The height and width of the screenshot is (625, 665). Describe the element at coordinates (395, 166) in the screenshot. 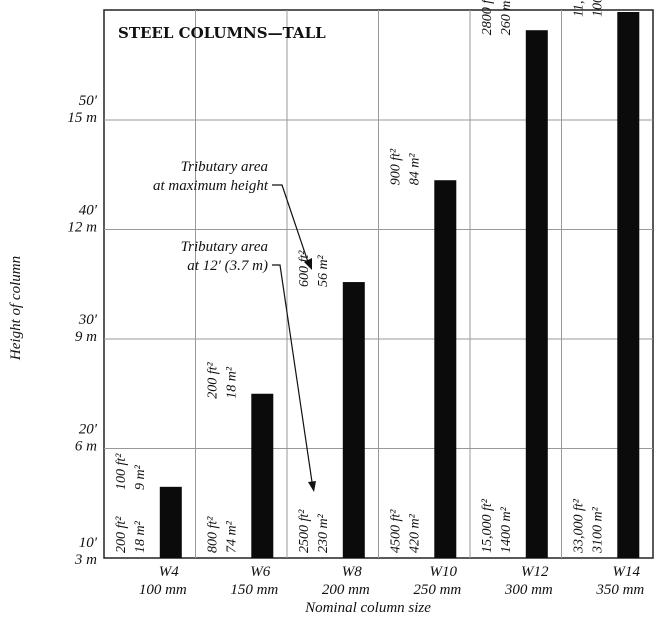

I see `area-max-label-ft: 900 ft²` at that location.